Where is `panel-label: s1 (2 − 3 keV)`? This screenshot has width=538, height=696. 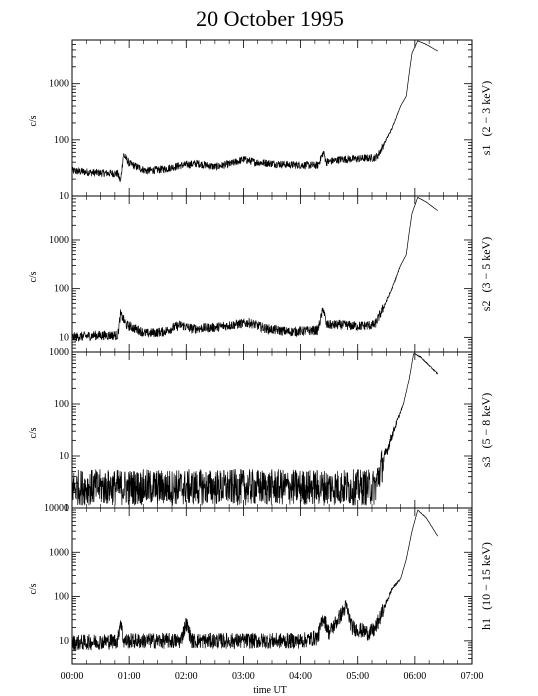 panel-label: s1 (2 − 3 keV) is located at coordinates (486, 118).